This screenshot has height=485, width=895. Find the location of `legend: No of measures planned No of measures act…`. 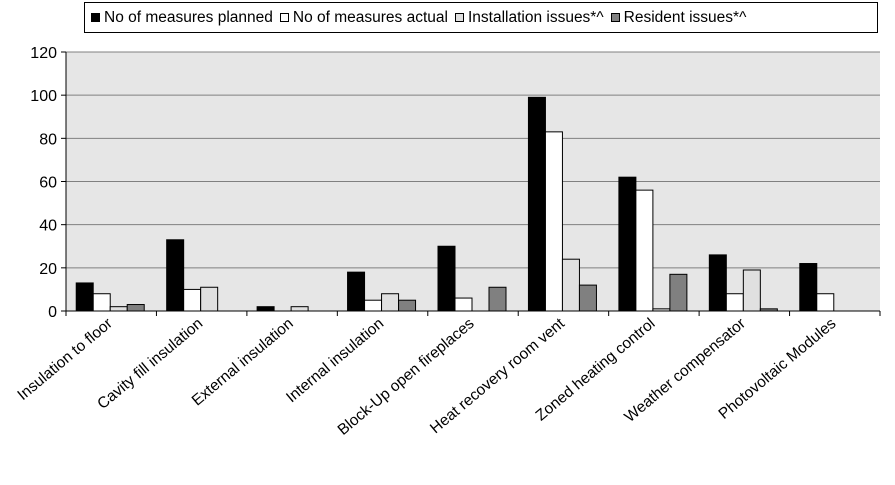

legend: No of measures planned No of measures act… is located at coordinates (481, 17).